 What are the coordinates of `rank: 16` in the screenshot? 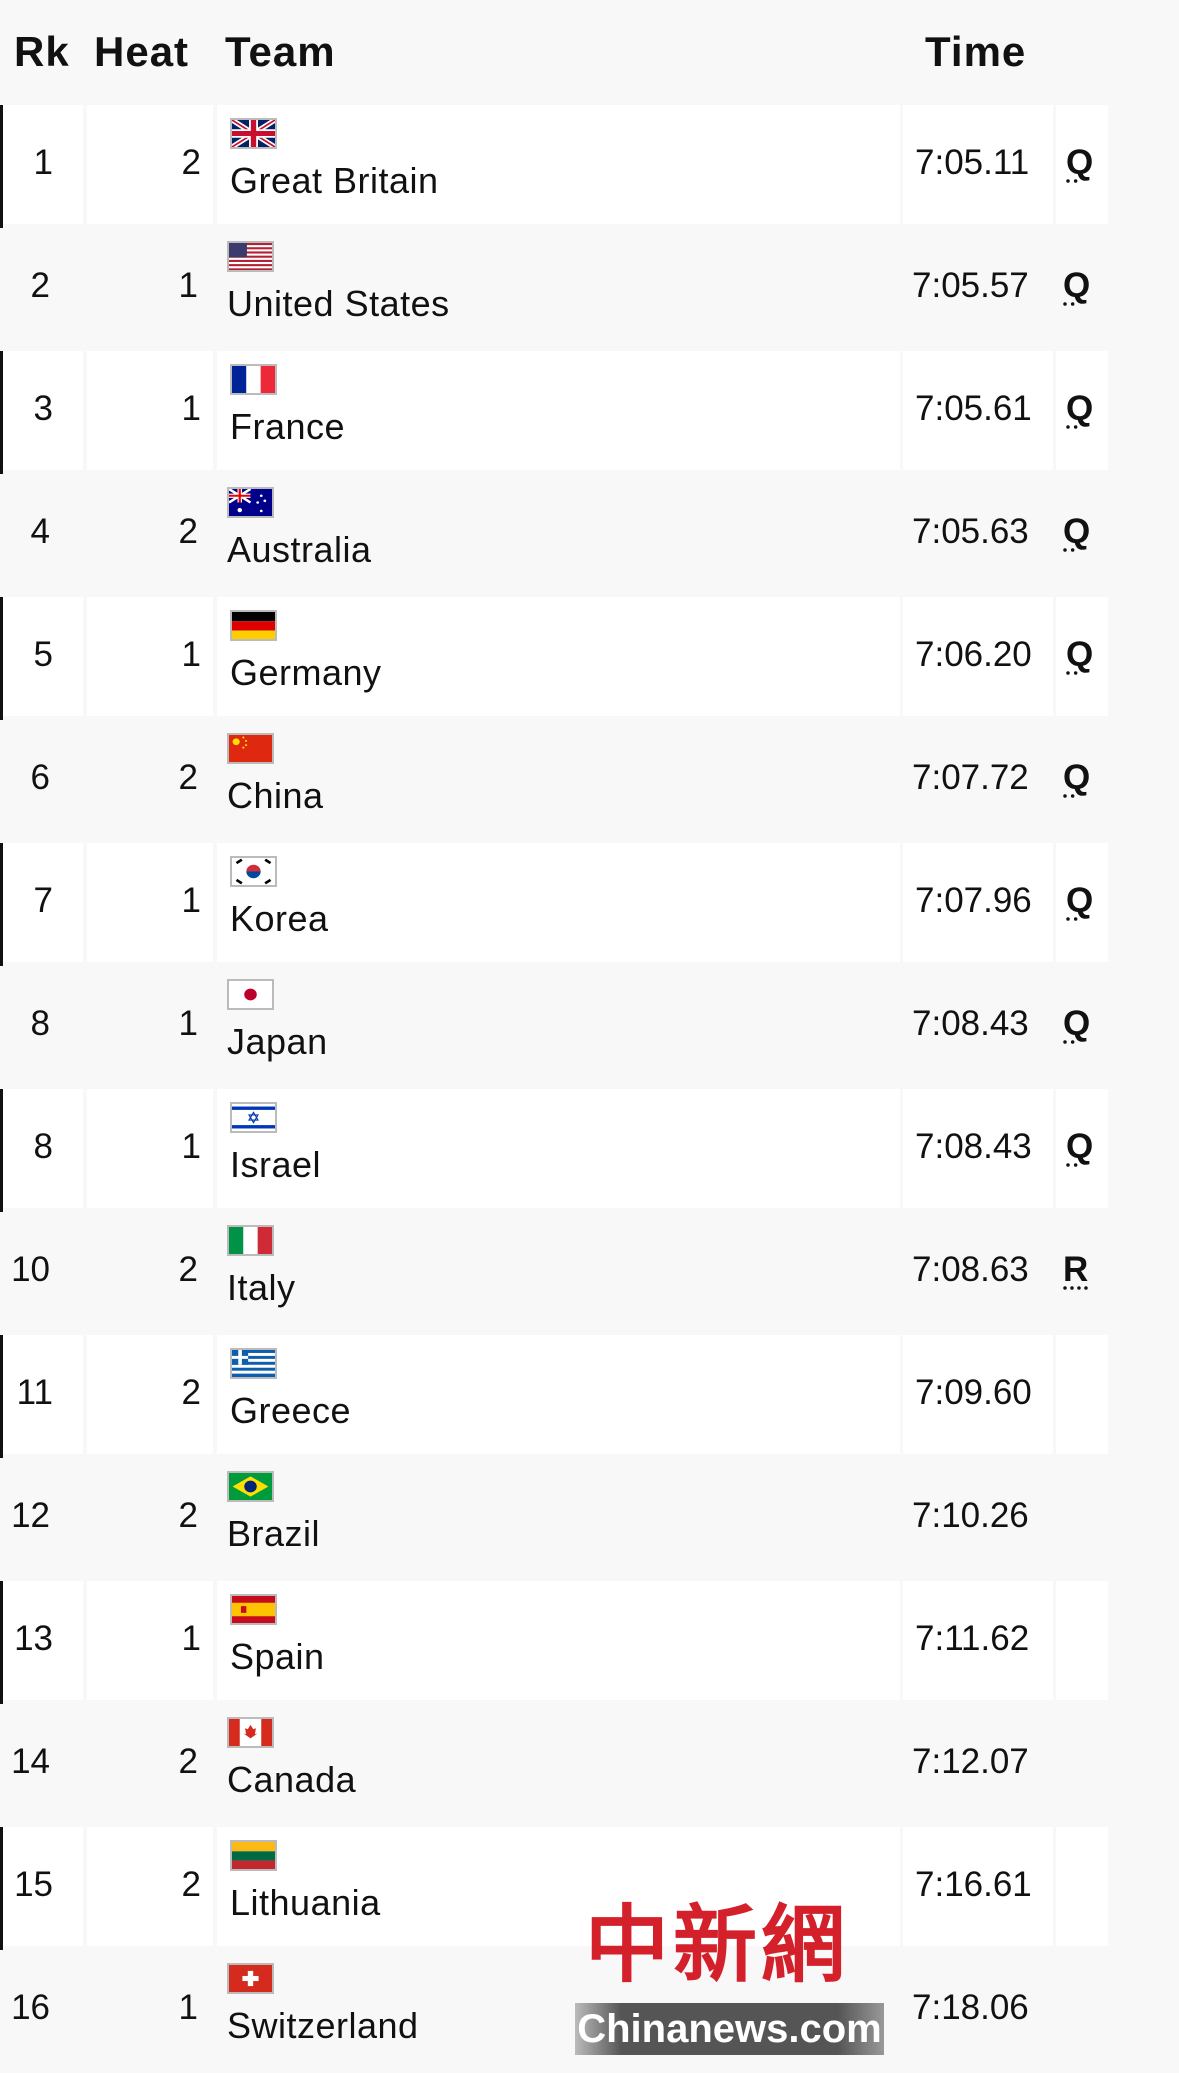 It's located at (30, 2007).